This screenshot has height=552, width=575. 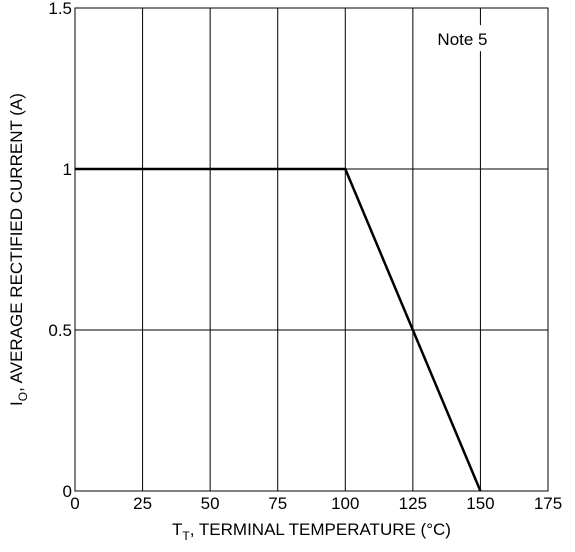 I want to click on x-tick-label: 100, so click(x=345, y=503).